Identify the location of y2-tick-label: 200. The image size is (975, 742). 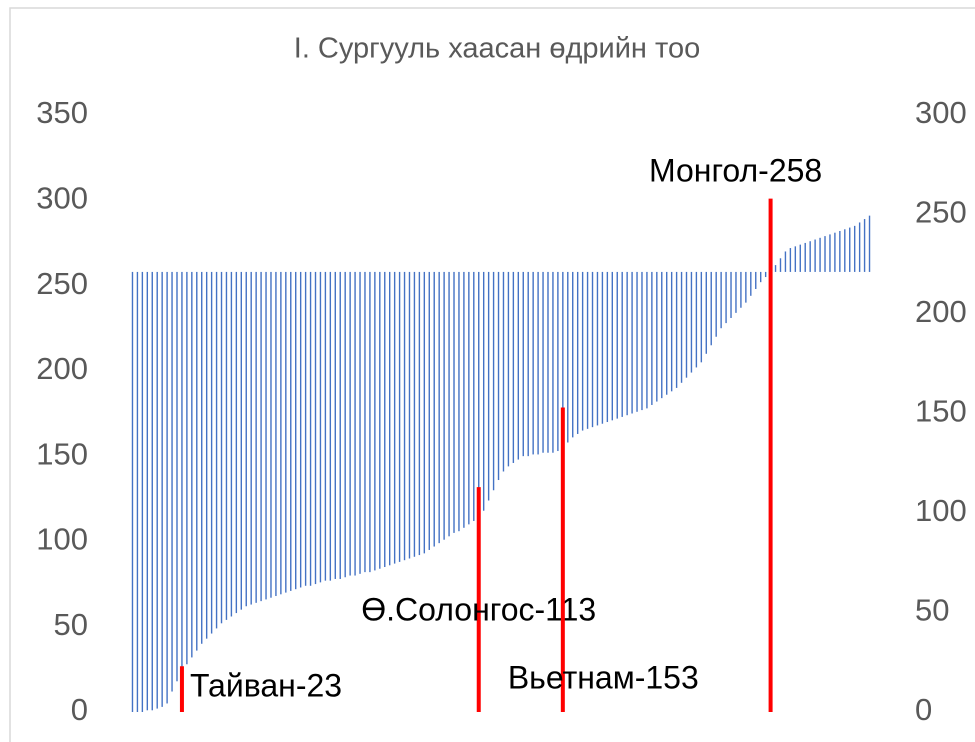
(941, 311).